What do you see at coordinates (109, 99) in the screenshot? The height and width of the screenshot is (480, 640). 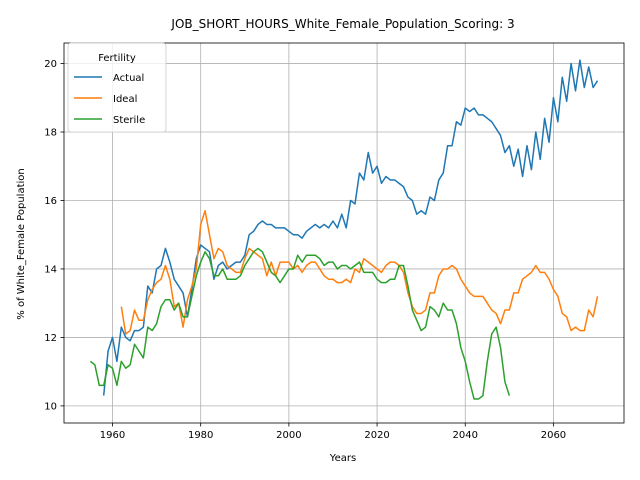 I see `legend-items: Actual Ideal Sterile` at bounding box center [109, 99].